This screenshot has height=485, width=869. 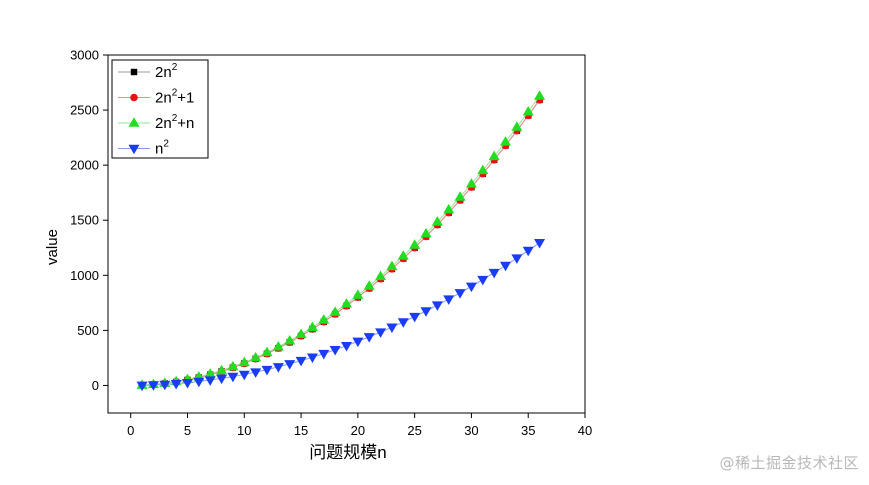 What do you see at coordinates (143, 148) in the screenshot?
I see `legend-item: n2` at bounding box center [143, 148].